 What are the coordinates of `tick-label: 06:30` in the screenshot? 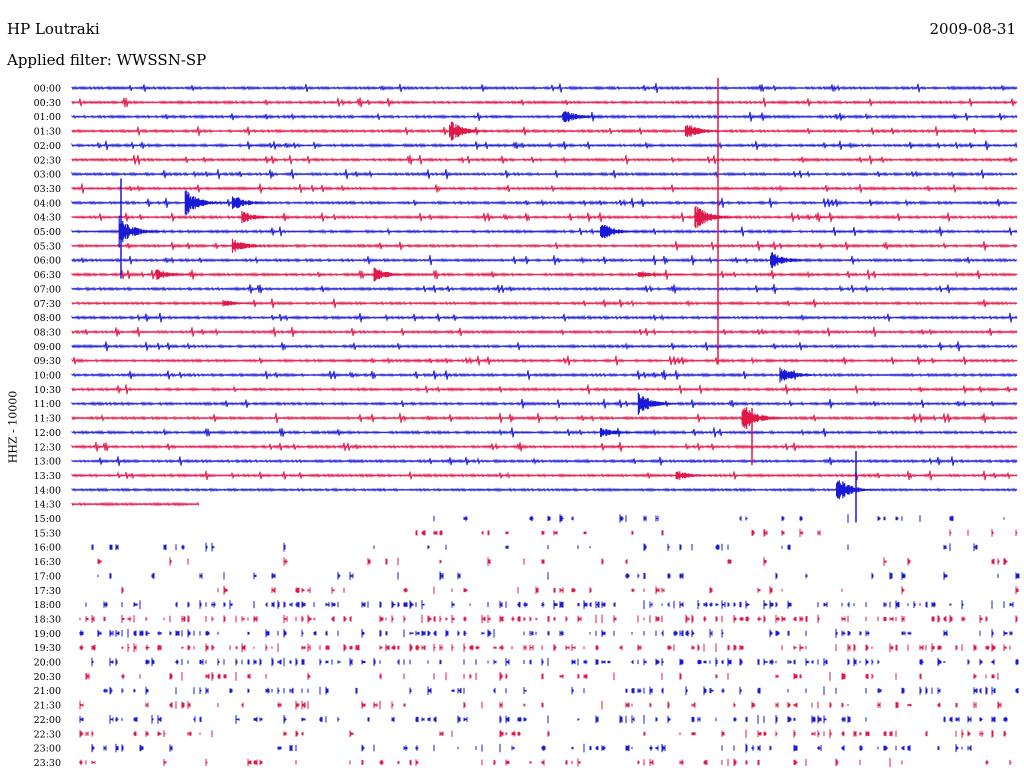 It's located at (47, 275).